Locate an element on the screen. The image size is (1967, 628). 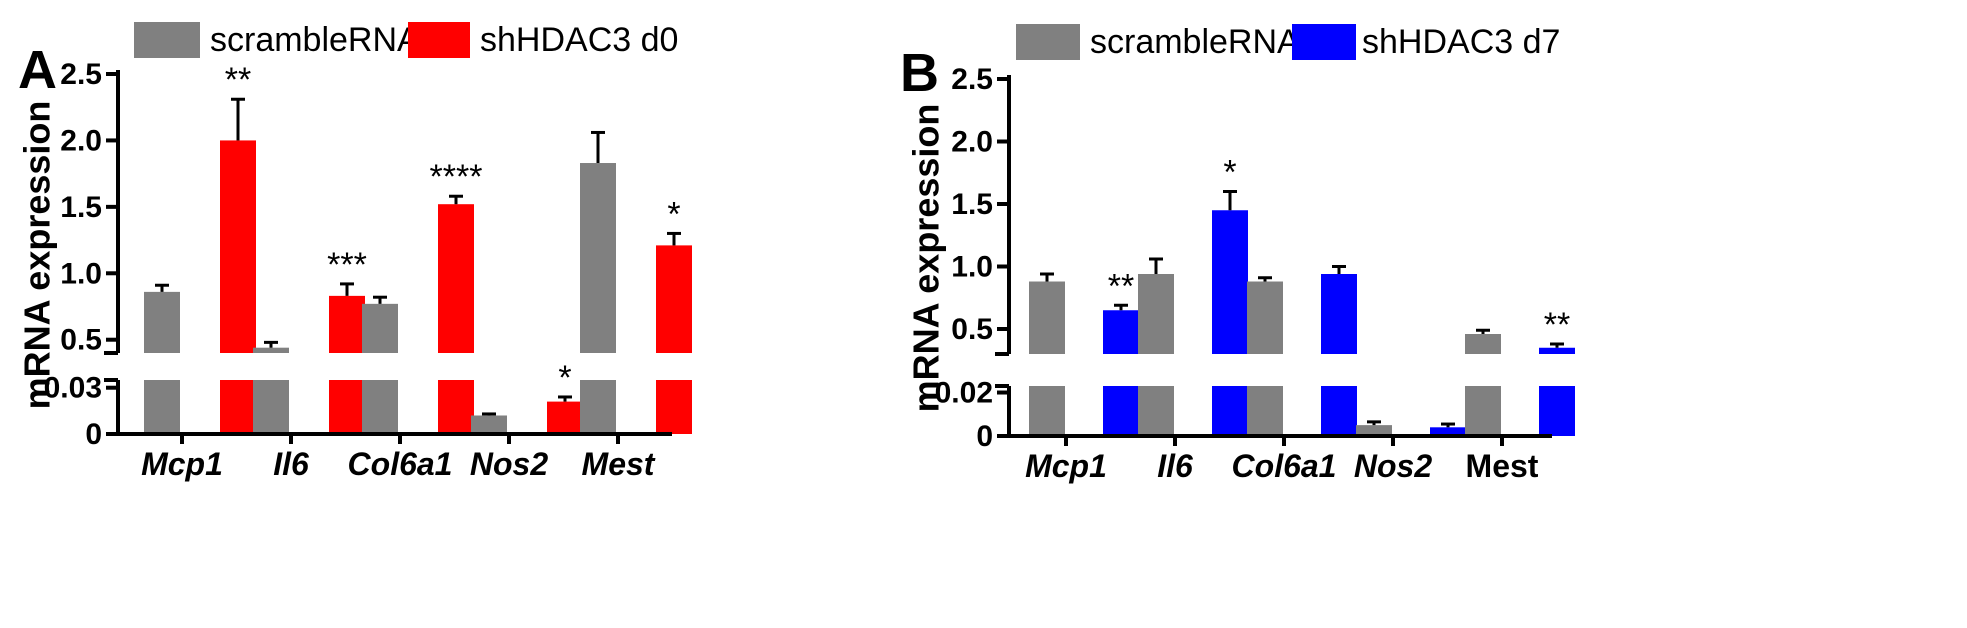
legend-label-1: shHDAC3 d7 is located at coordinates (1461, 42).